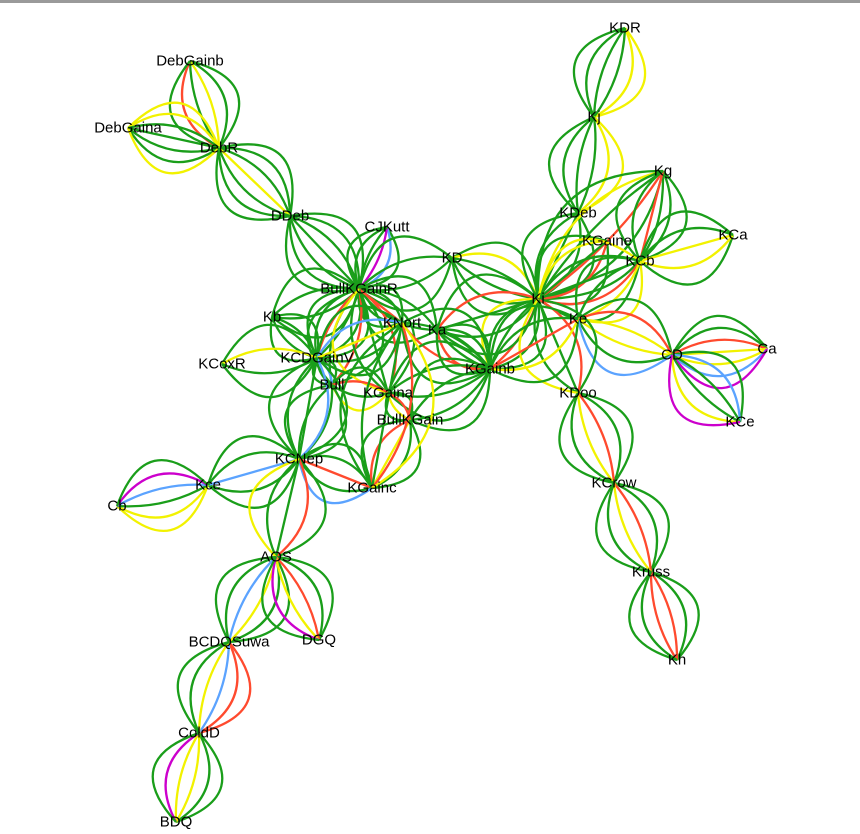 This screenshot has height=834, width=860. I want to click on node-label: Kg, so click(663, 171).